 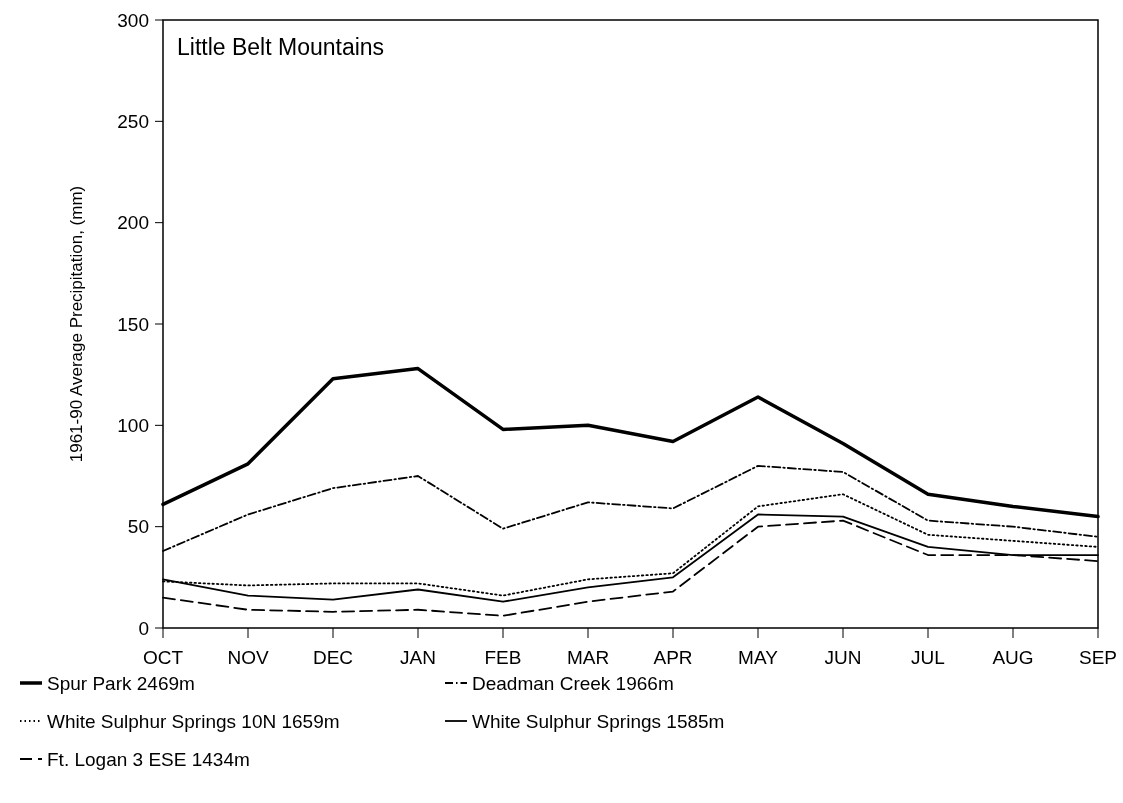 I want to click on x-tick-label: JUN, so click(x=843, y=657).